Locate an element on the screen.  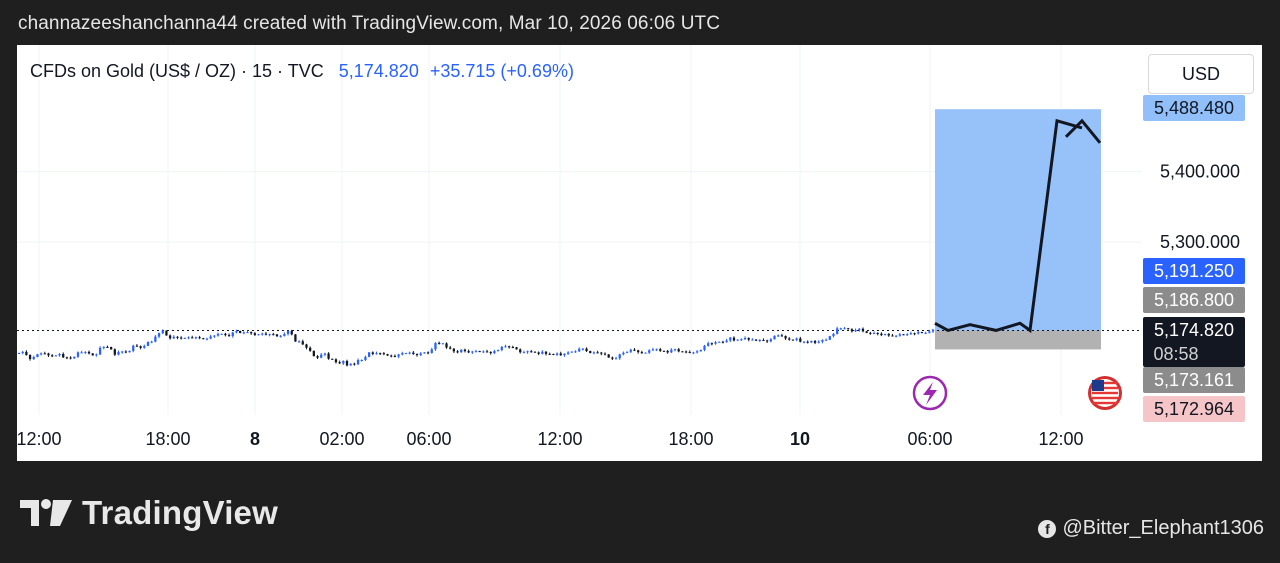
social-credit: f @Bitter_Elephant1306 is located at coordinates (1151, 528).